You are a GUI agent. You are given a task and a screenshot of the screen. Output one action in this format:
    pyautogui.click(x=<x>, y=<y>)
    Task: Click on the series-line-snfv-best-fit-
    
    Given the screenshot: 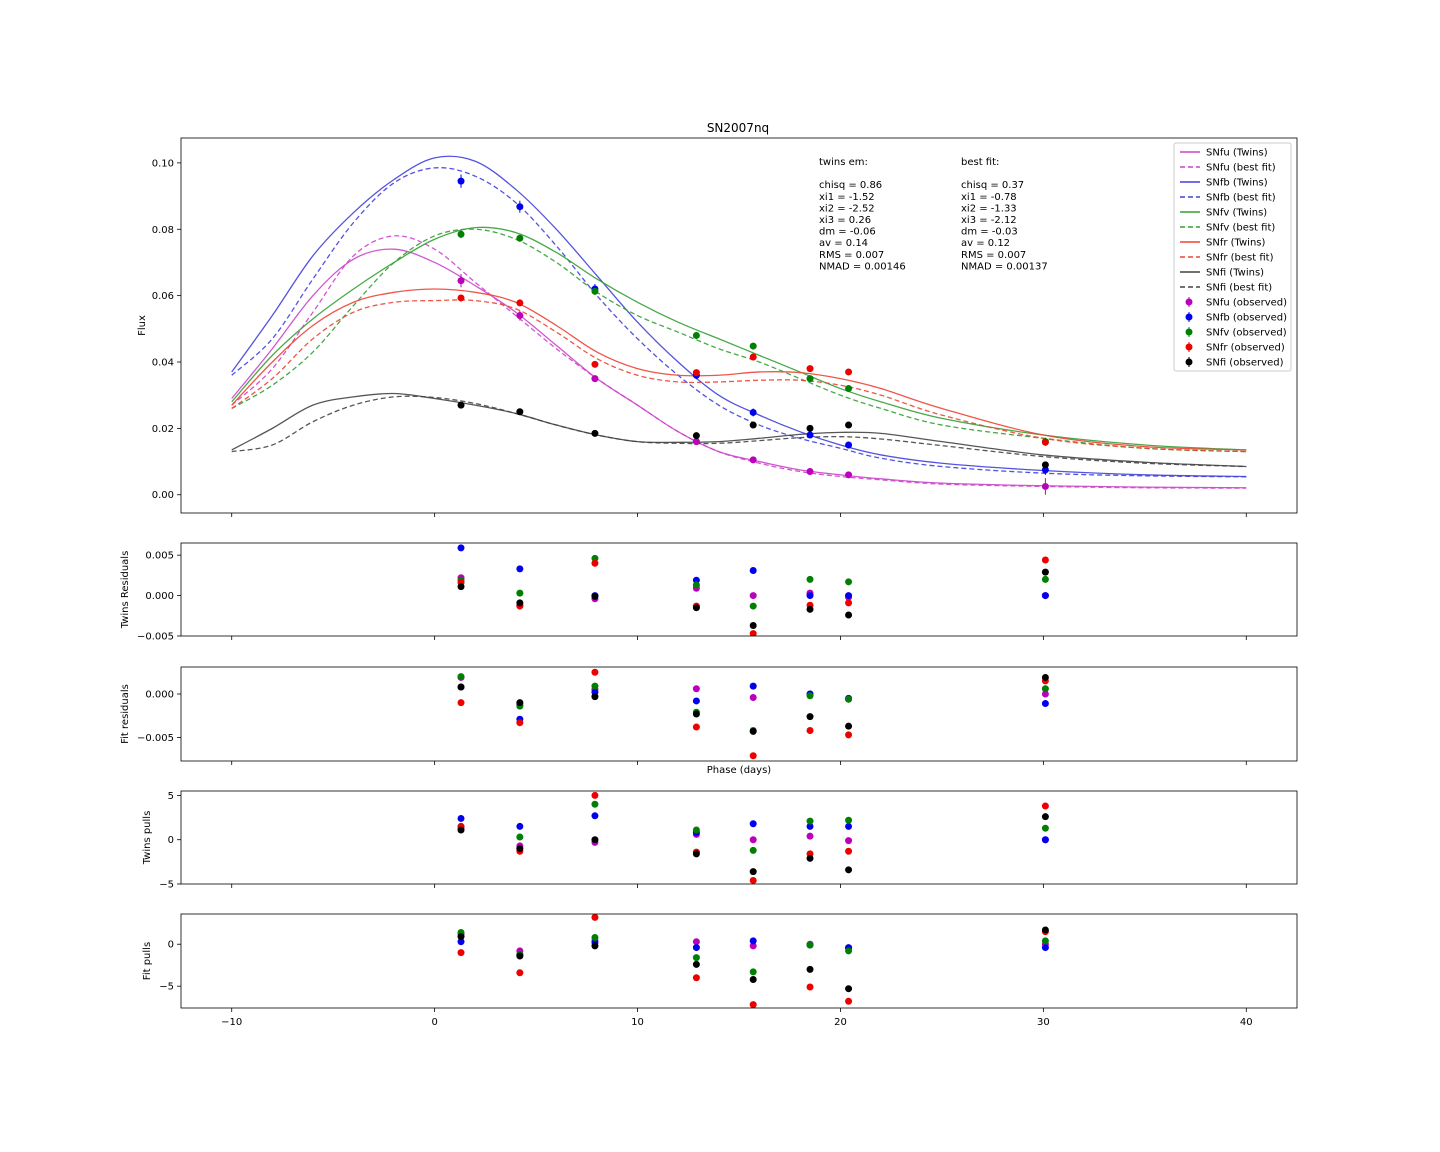 What is the action you would take?
    pyautogui.click(x=739, y=340)
    